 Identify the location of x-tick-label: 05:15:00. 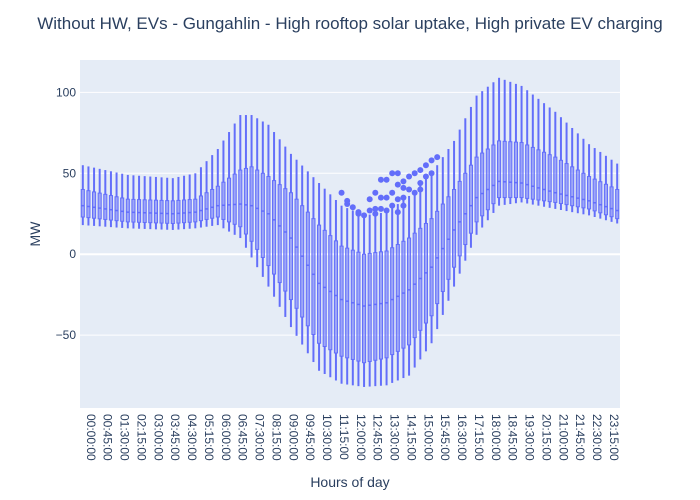
(209, 437).